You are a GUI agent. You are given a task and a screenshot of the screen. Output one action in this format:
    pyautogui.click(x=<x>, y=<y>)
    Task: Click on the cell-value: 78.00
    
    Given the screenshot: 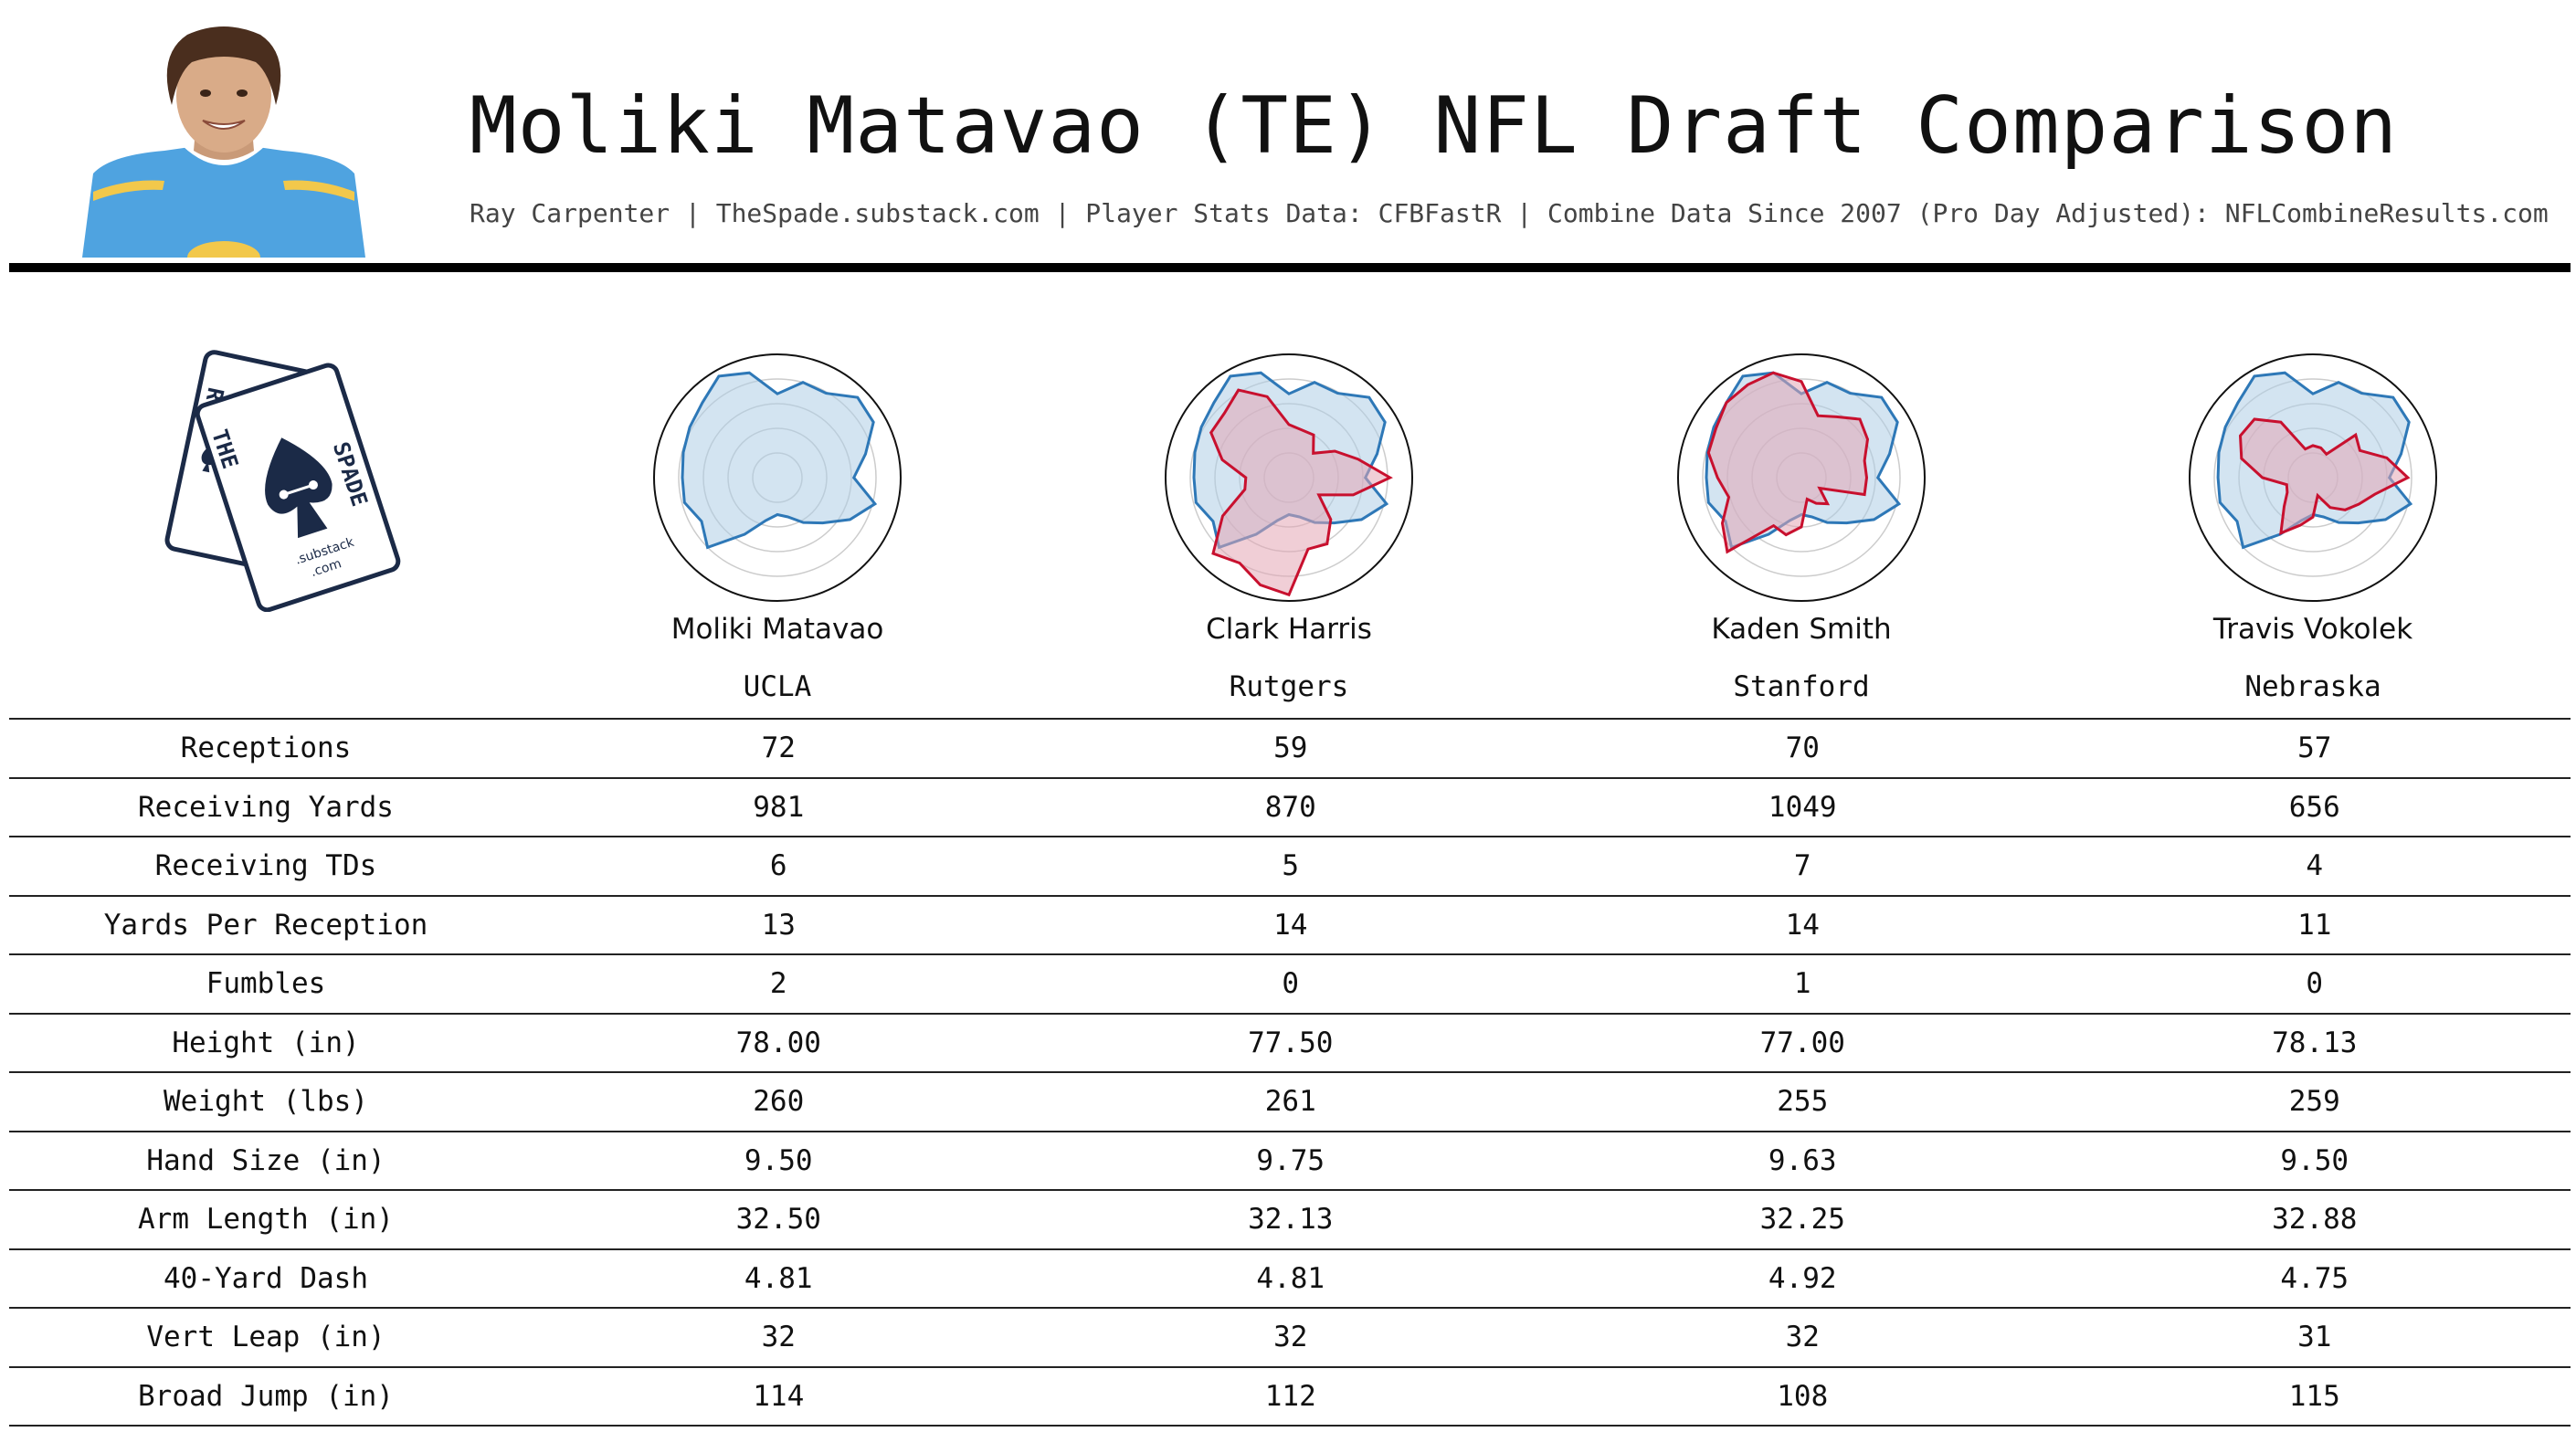 What is the action you would take?
    pyautogui.click(x=778, y=1042)
    